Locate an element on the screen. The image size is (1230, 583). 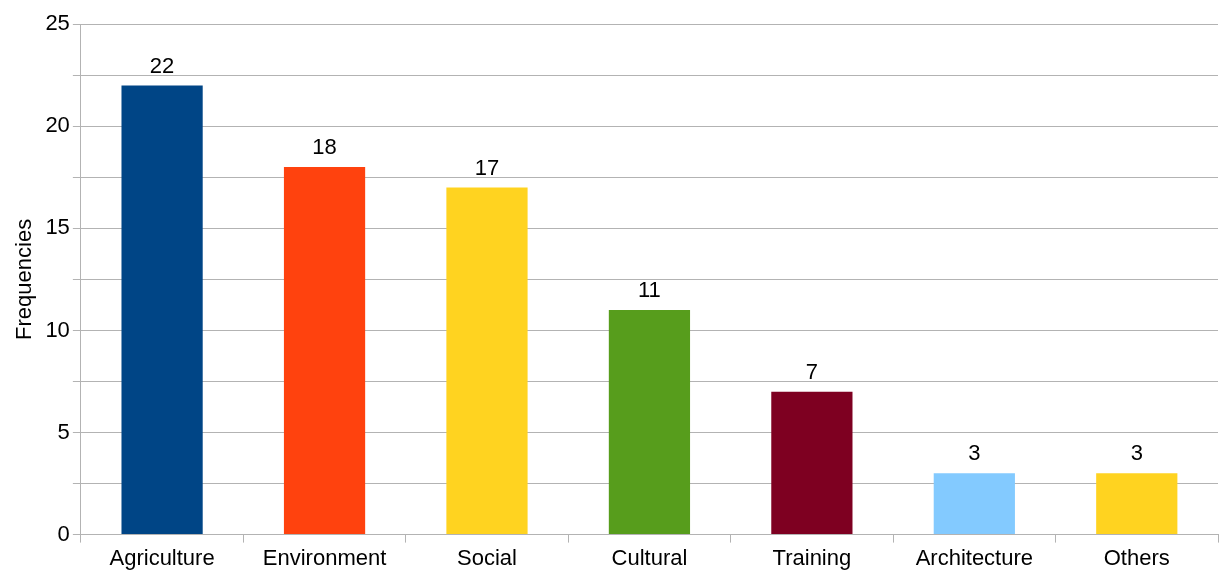
y-axis-title: Frequencies is located at coordinates (24, 279).